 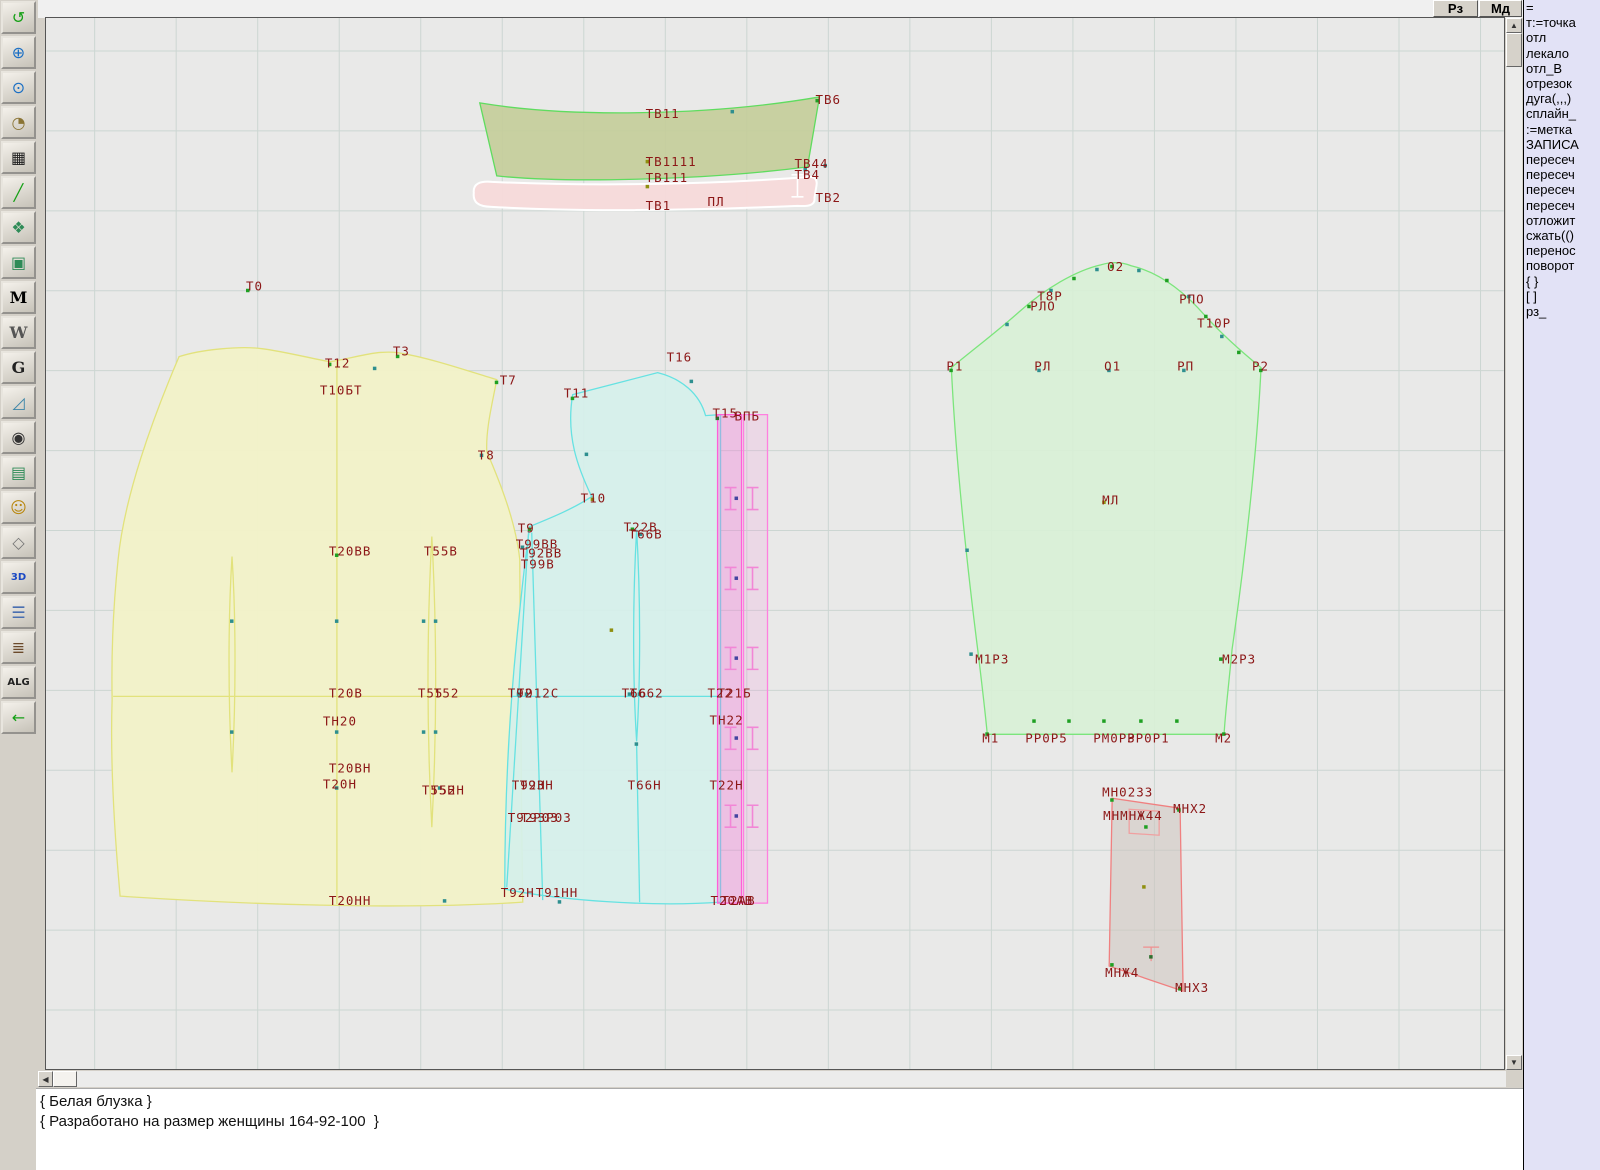 I want to click on ruler-icon: ◿, so click(x=18, y=402).